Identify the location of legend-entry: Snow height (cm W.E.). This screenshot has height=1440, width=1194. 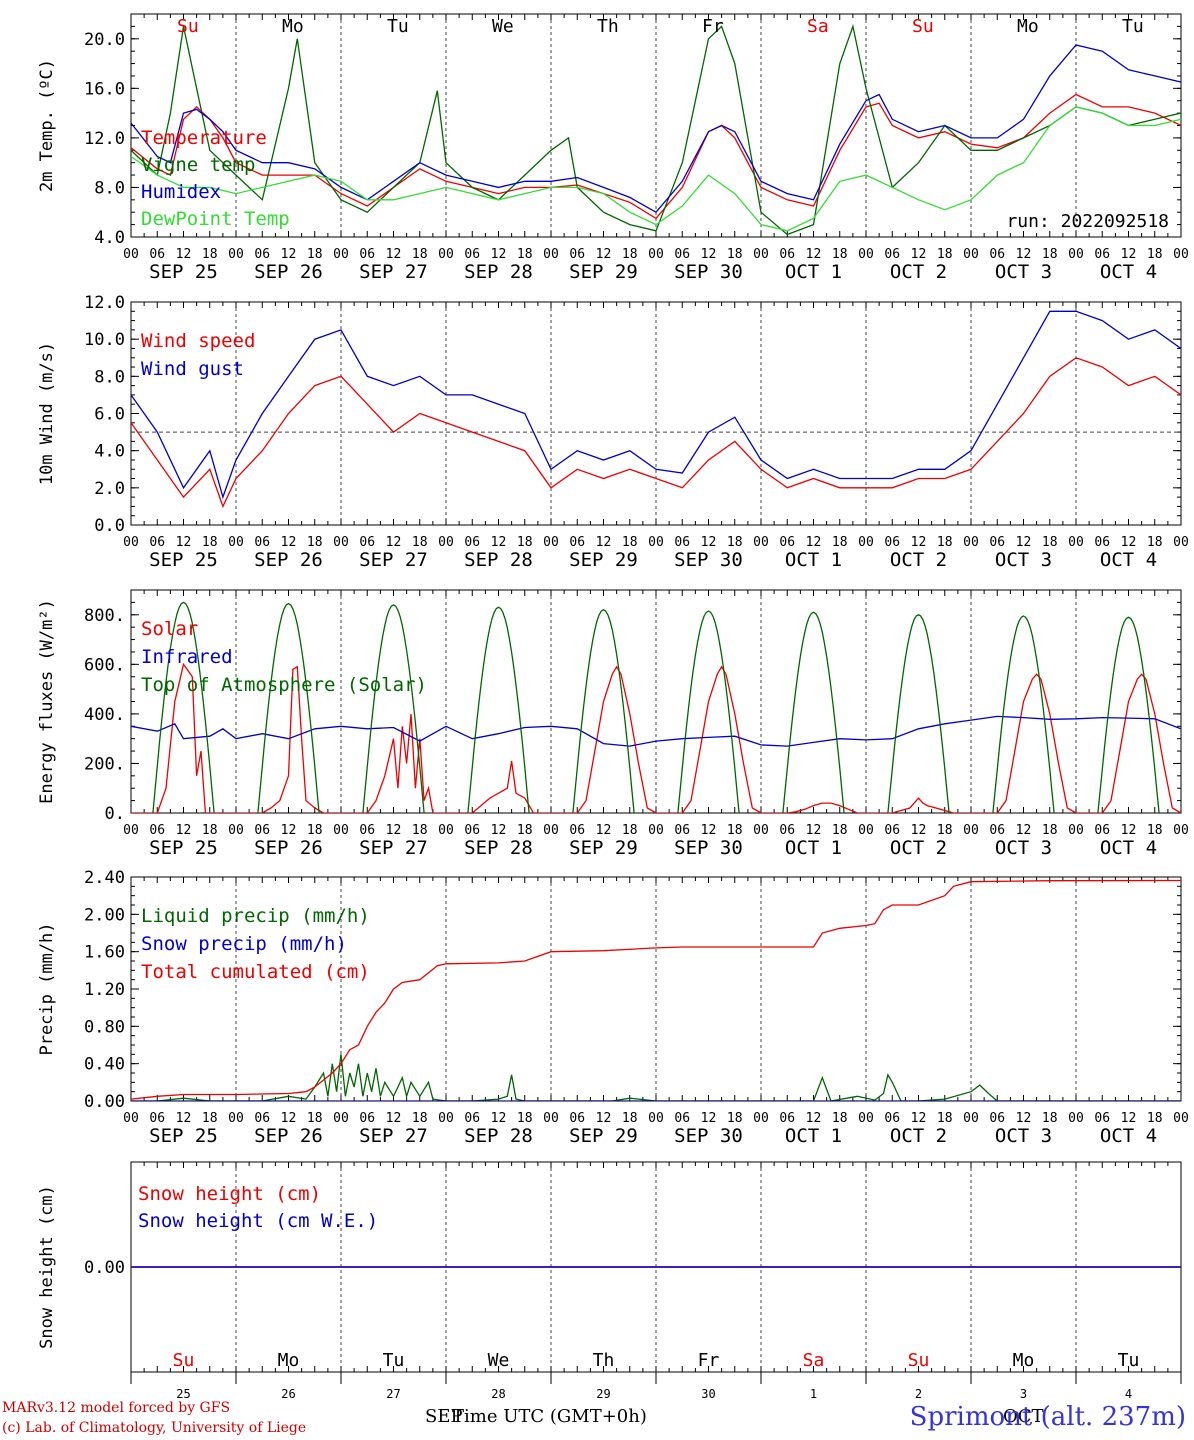
(258, 1221).